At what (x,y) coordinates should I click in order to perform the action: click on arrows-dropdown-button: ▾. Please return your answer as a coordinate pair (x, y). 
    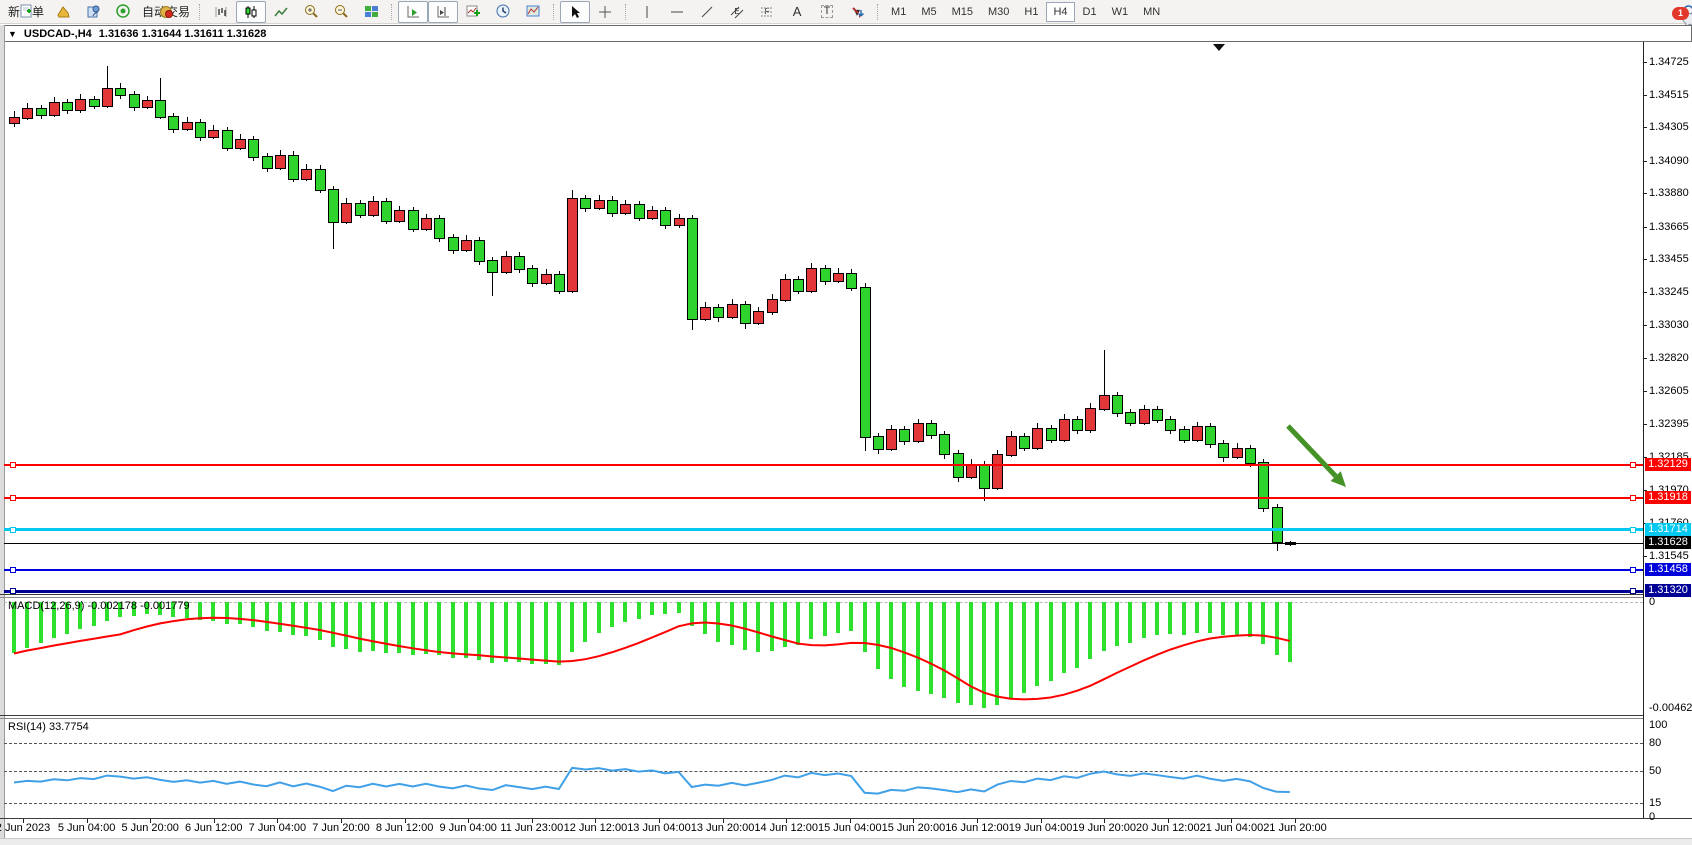
    Looking at the image, I should click on (857, 12).